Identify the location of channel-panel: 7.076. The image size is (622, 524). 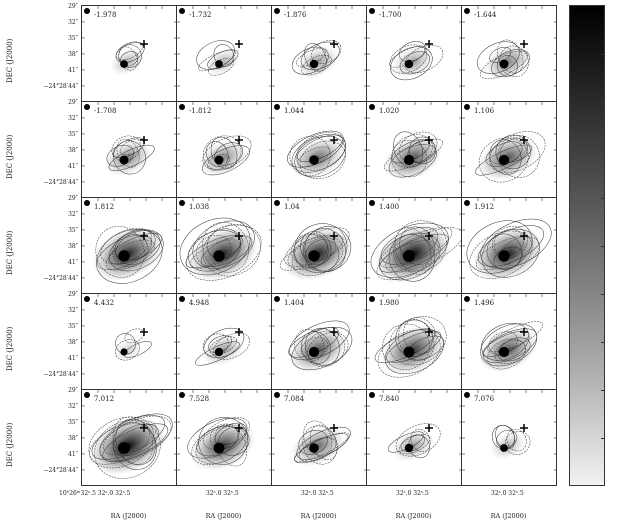
(509, 437).